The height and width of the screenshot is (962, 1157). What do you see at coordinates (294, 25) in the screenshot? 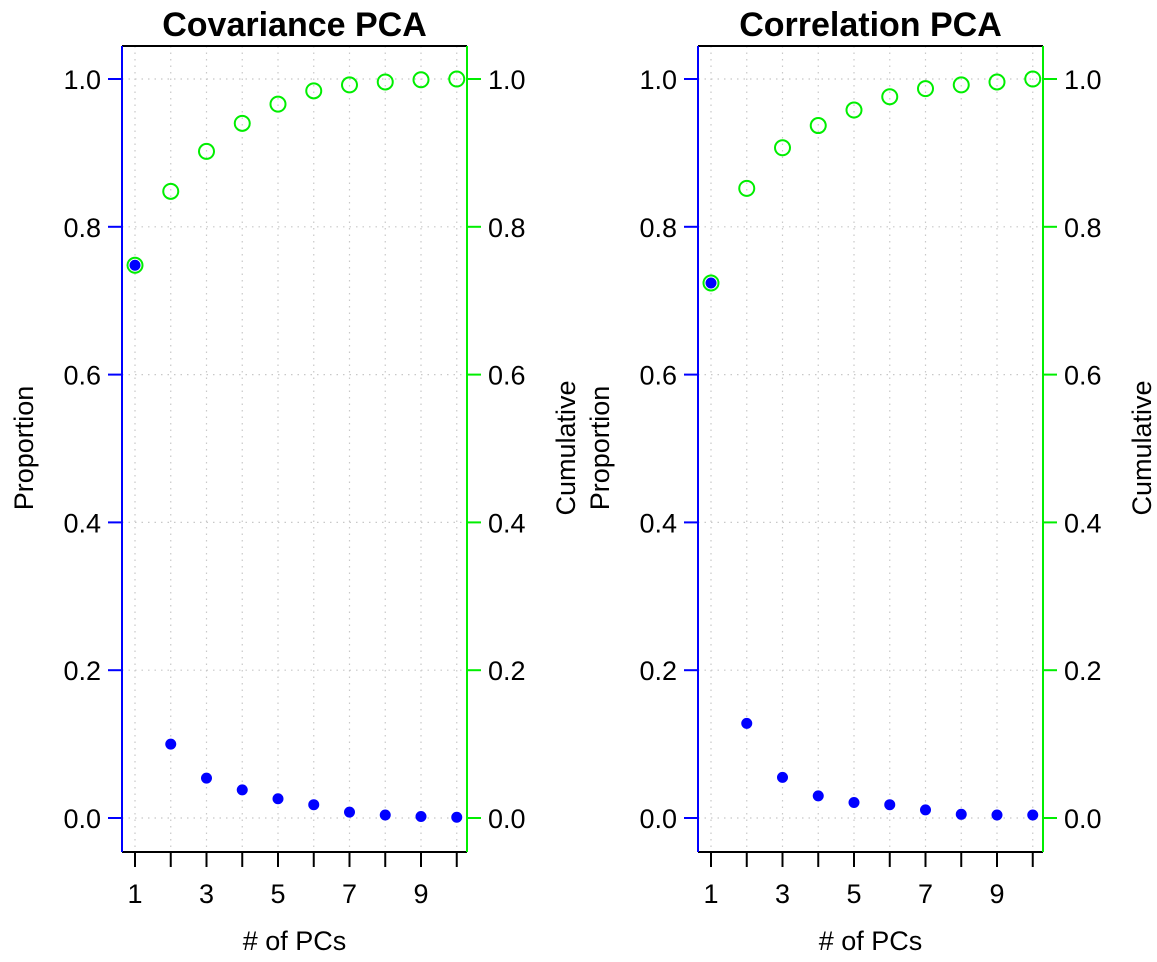
I see `chart-title: Covariance PCA` at bounding box center [294, 25].